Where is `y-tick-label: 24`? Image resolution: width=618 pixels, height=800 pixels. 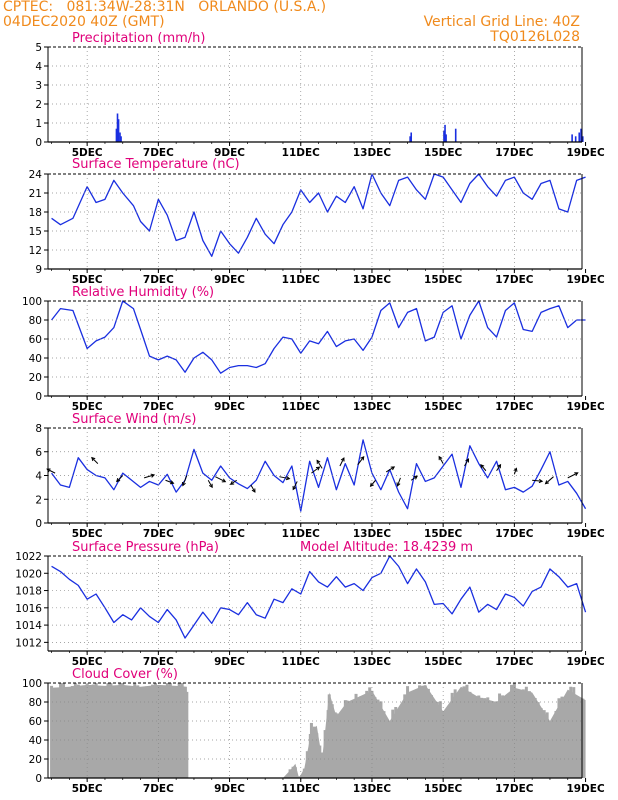 y-tick-label: 24 is located at coordinates (36, 175).